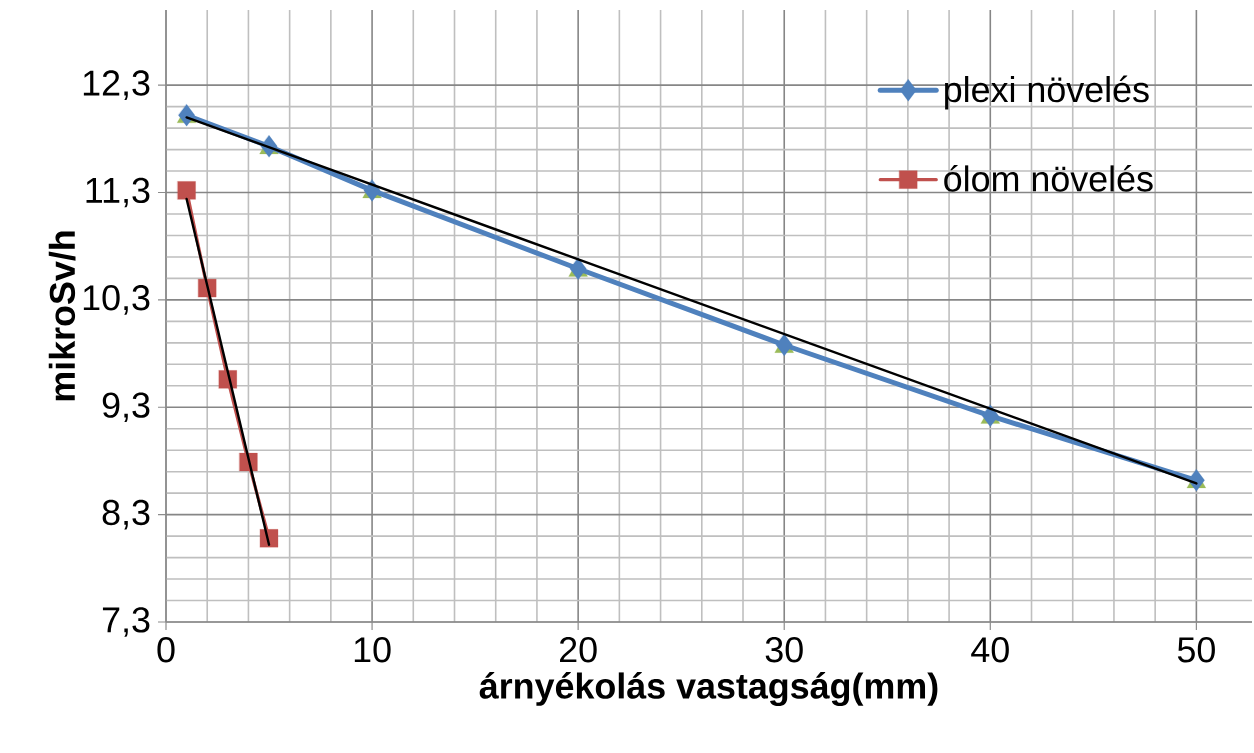 This screenshot has height=753, width=1254. I want to click on y-tick-label: 9,3, so click(126, 407).